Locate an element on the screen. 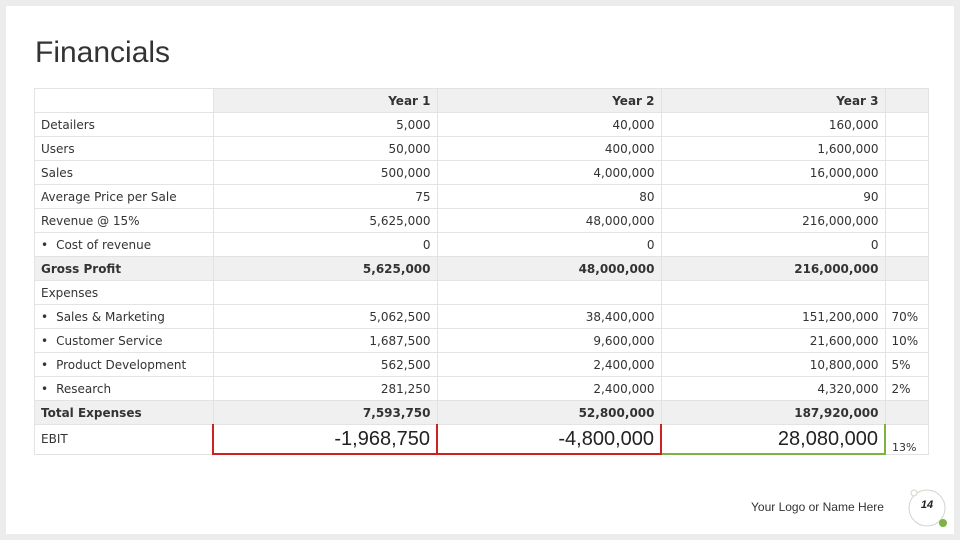 This screenshot has height=540, width=960. row-label-cell: • Customer Service is located at coordinates (124, 340).